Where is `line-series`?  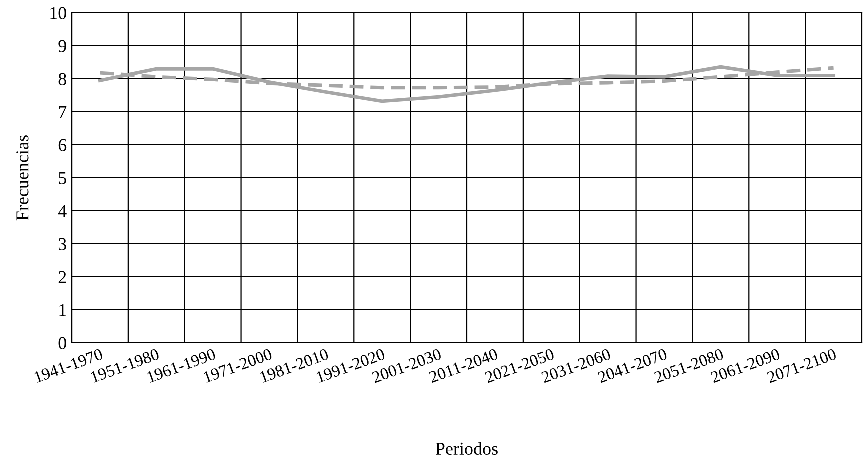
line-series is located at coordinates (467, 84).